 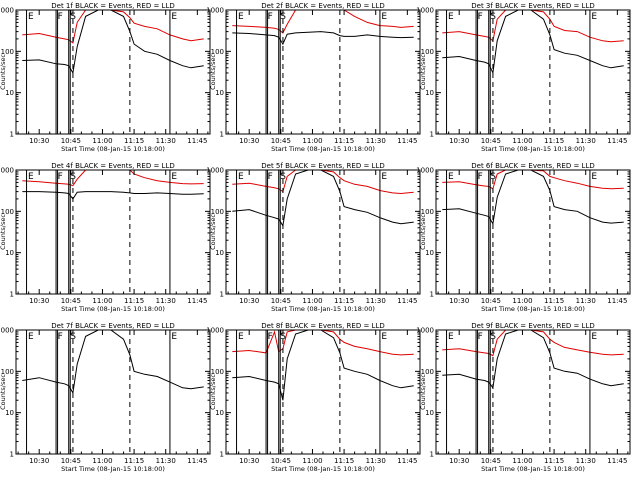 I want to click on panel-title: Det 4f BLACK = Events, RED = LLD, so click(x=112, y=166).